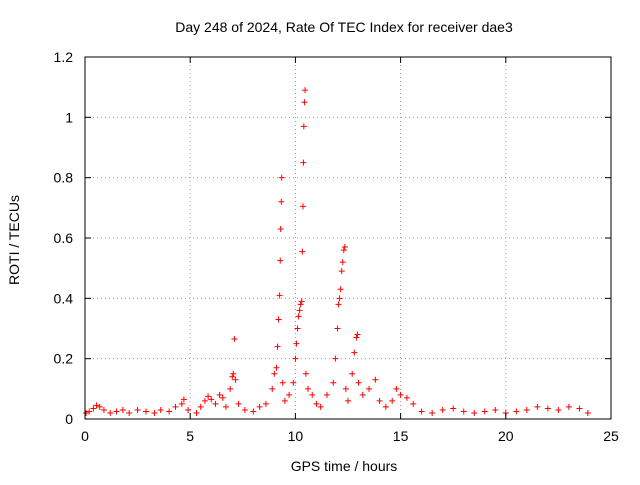 The width and height of the screenshot is (640, 485). What do you see at coordinates (350, 436) in the screenshot?
I see `x-tick-labels: 0 5 10 15 20 25` at bounding box center [350, 436].